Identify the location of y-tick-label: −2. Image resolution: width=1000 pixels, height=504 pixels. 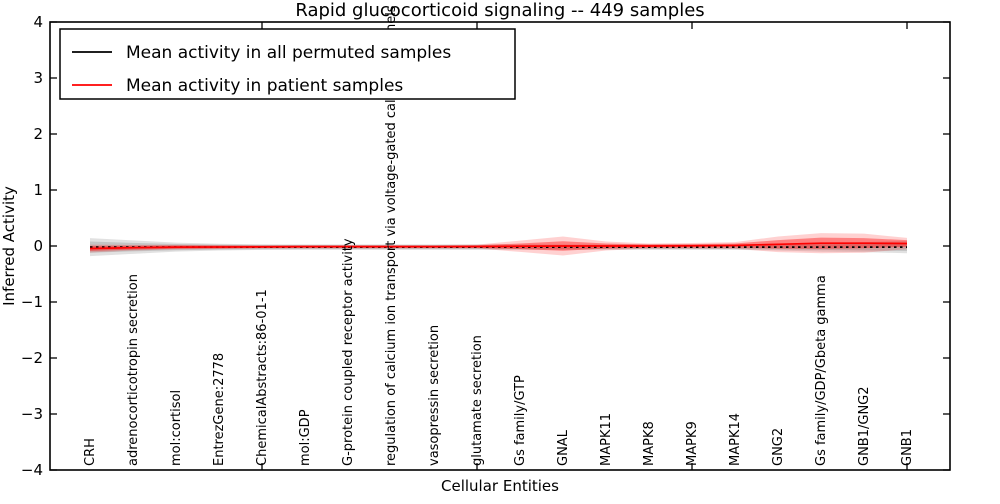
(32, 358).